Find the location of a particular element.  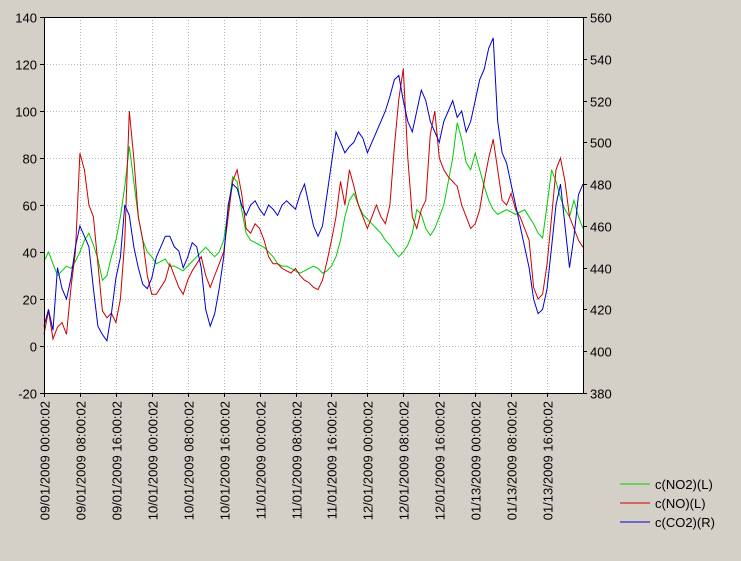

x-tick-label: 09/01/2009 00:00:02 is located at coordinates (45, 460).